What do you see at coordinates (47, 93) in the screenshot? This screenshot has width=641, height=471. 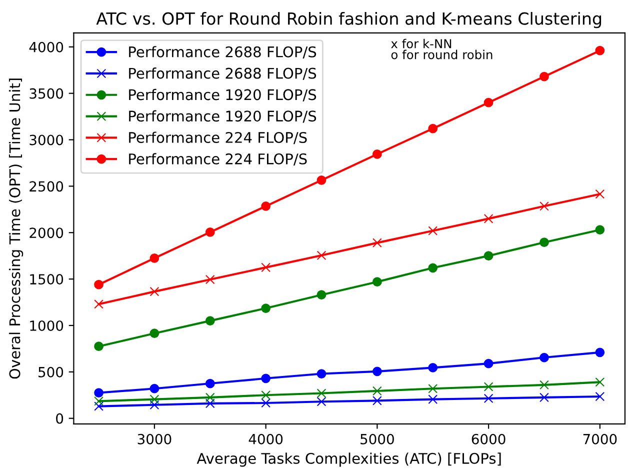 I see `y-tick-label: 3500` at bounding box center [47, 93].